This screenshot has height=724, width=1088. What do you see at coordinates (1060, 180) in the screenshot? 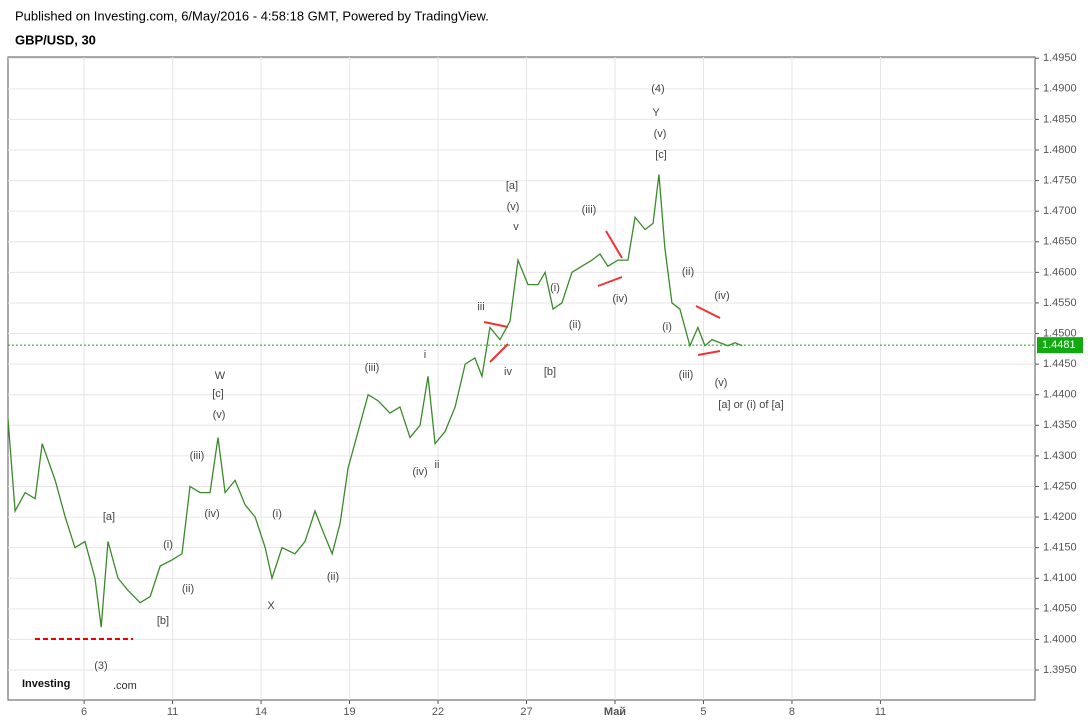
I see `y-tick-label: 1.4750` at bounding box center [1060, 180].